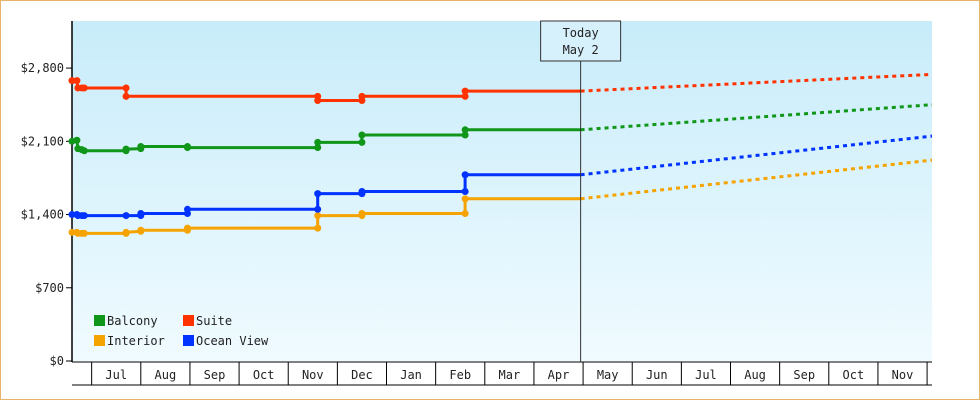 The width and height of the screenshot is (980, 401). Describe the element at coordinates (49, 288) in the screenshot. I see `y-tick-label: $700` at that location.